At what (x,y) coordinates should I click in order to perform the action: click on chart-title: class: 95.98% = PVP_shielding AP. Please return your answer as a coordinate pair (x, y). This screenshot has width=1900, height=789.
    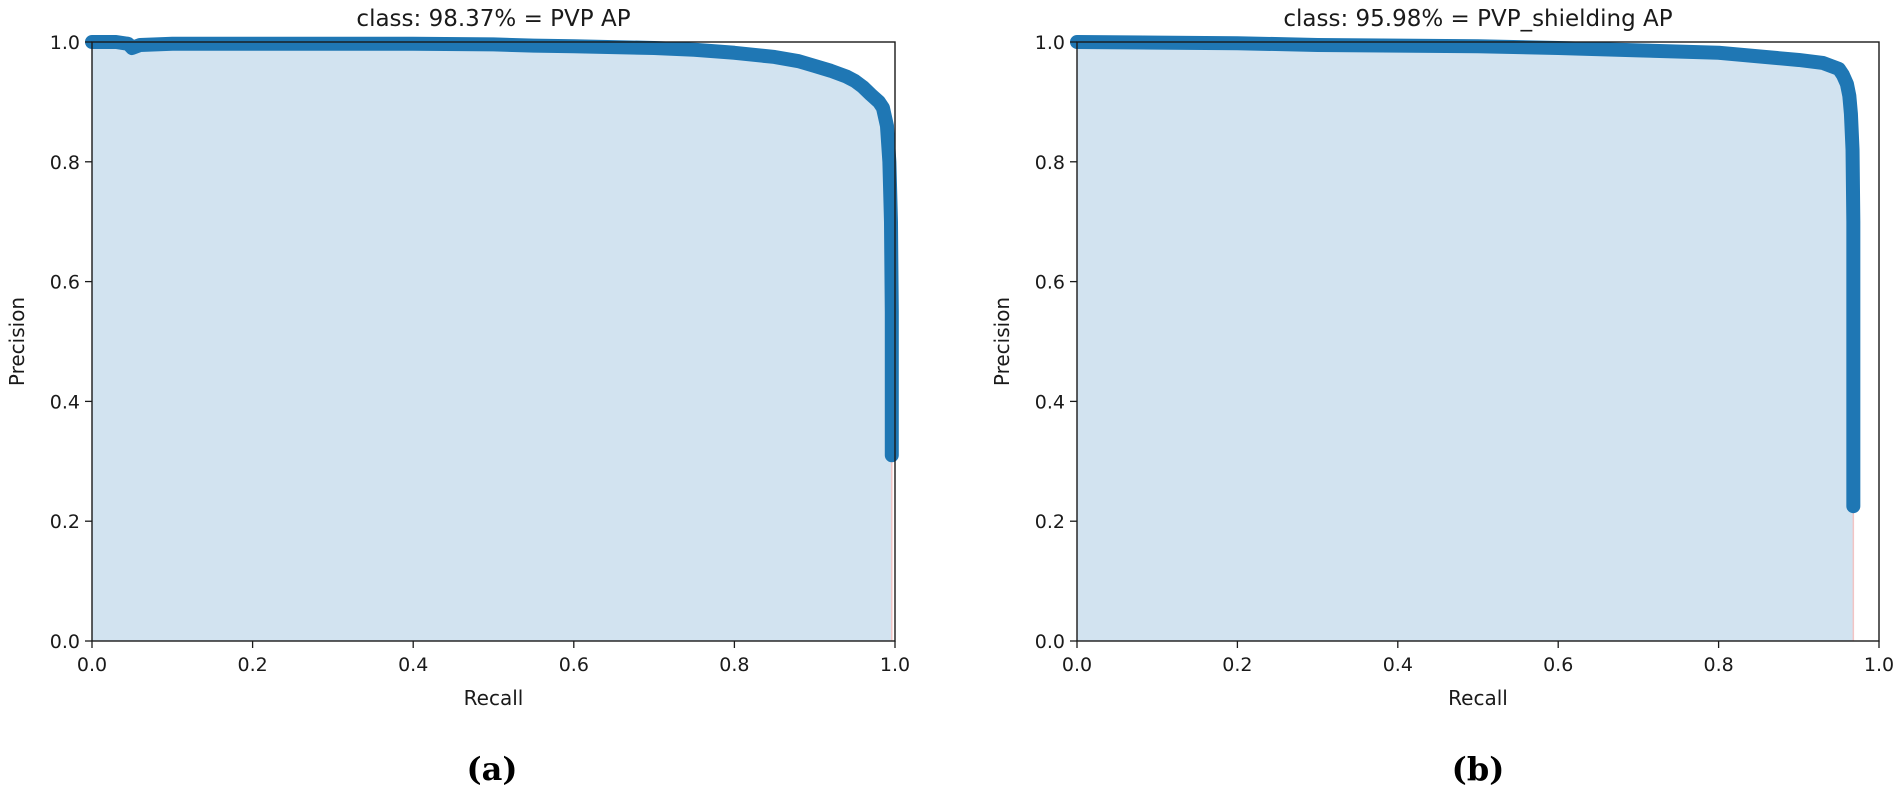
    Looking at the image, I should click on (1477, 19).